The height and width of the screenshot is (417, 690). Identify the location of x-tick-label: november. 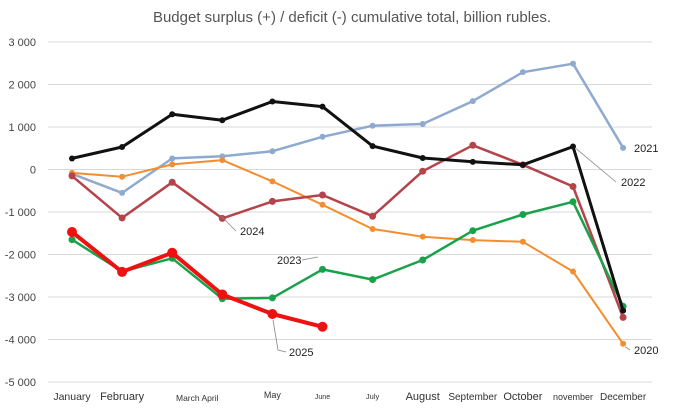
(573, 397).